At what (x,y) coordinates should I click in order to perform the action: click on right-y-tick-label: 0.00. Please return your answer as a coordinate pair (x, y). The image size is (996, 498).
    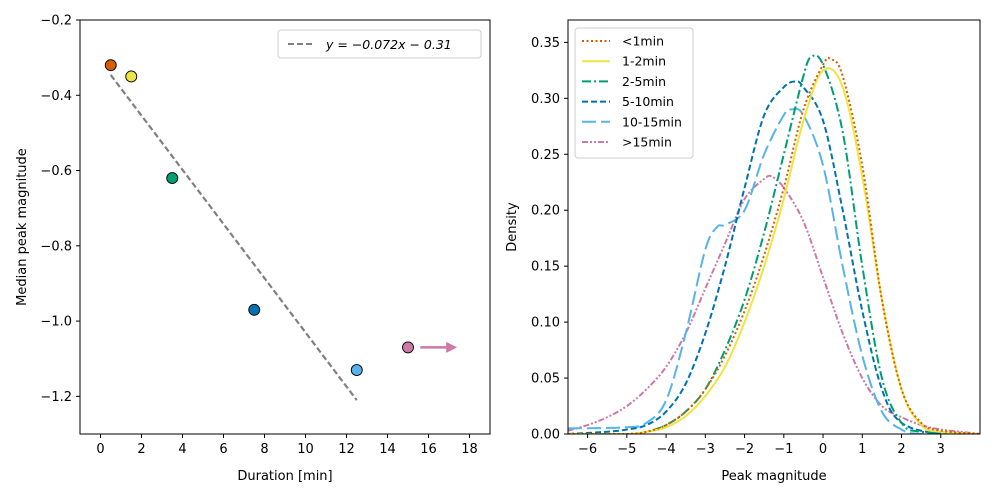
    Looking at the image, I should click on (545, 435).